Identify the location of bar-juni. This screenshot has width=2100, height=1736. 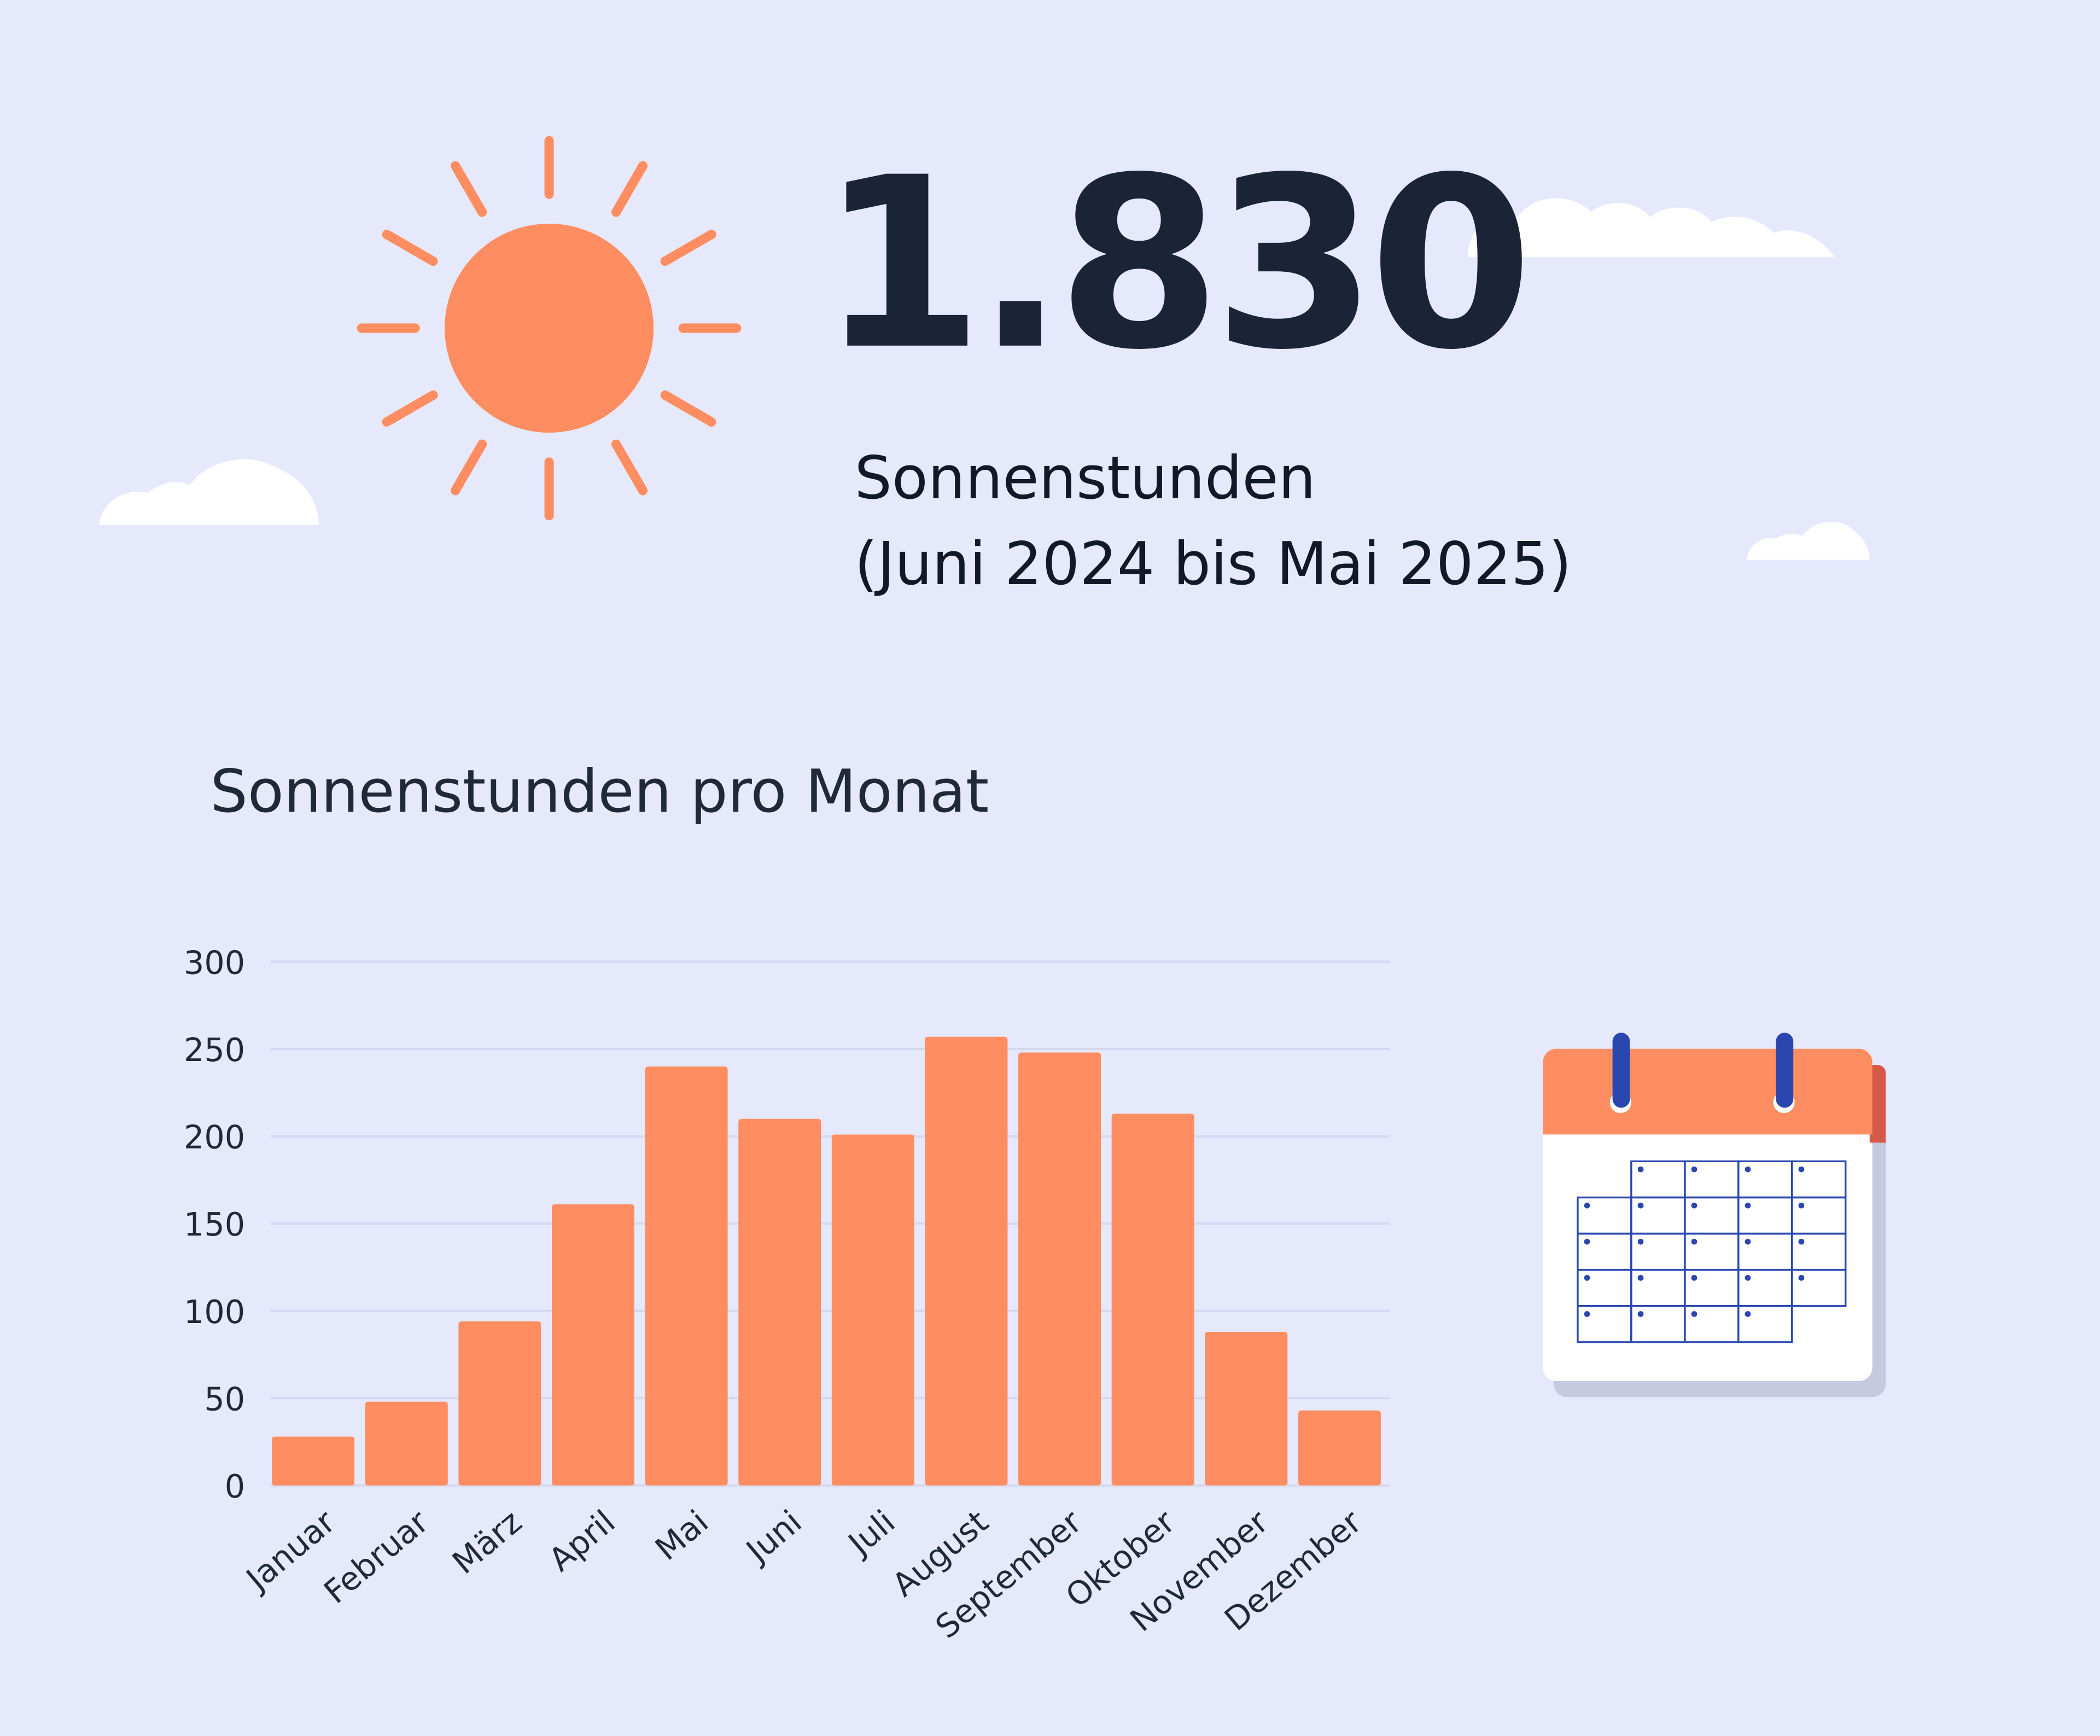
(779, 1302).